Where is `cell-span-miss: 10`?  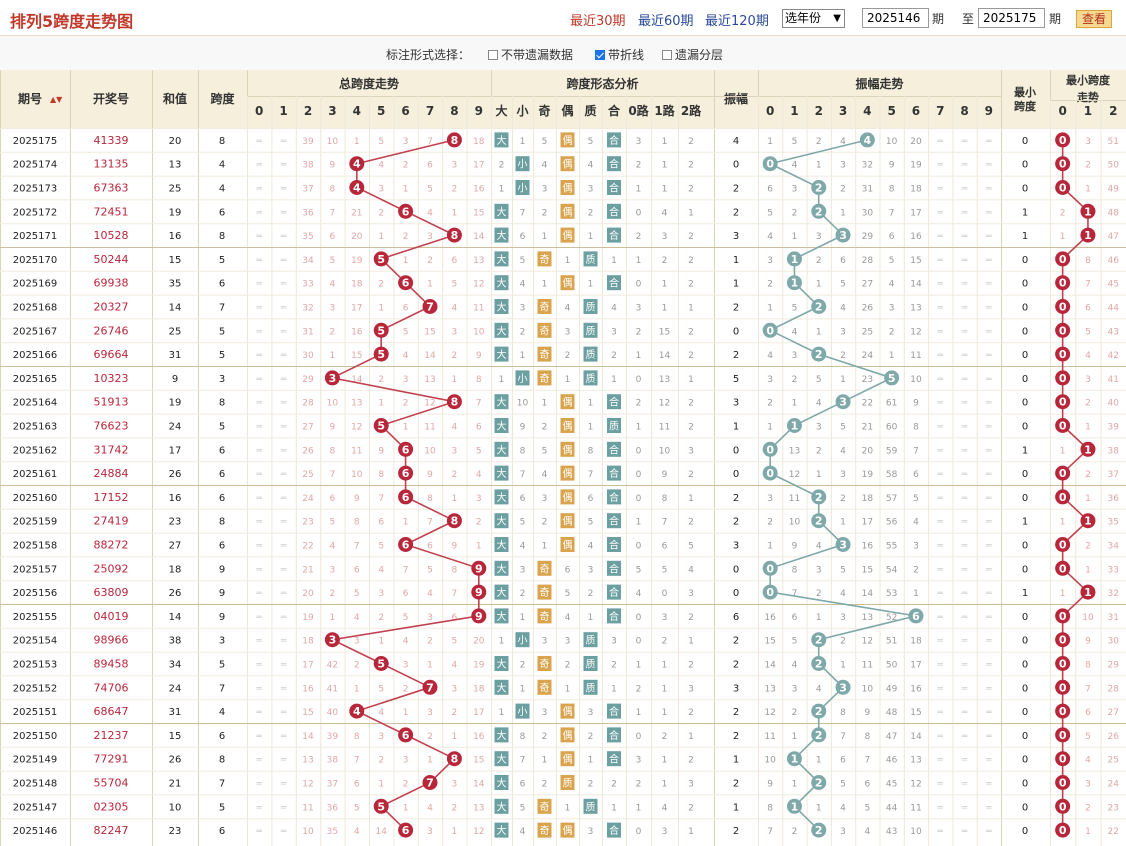
cell-span-miss: 10 is located at coordinates (430, 451).